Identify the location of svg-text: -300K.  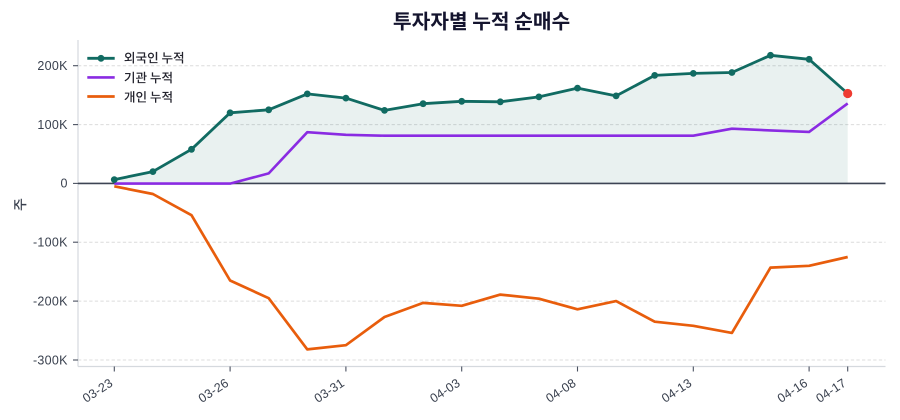
(50, 360).